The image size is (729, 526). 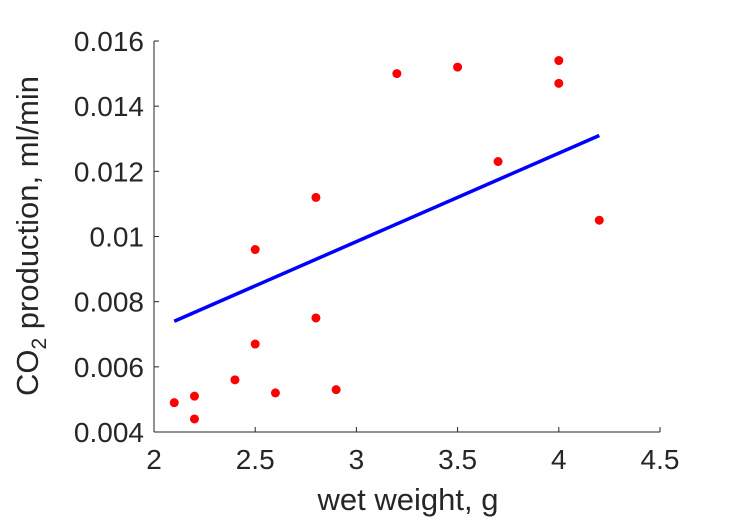 I want to click on y-tick-label: 0.014, so click(x=109, y=106).